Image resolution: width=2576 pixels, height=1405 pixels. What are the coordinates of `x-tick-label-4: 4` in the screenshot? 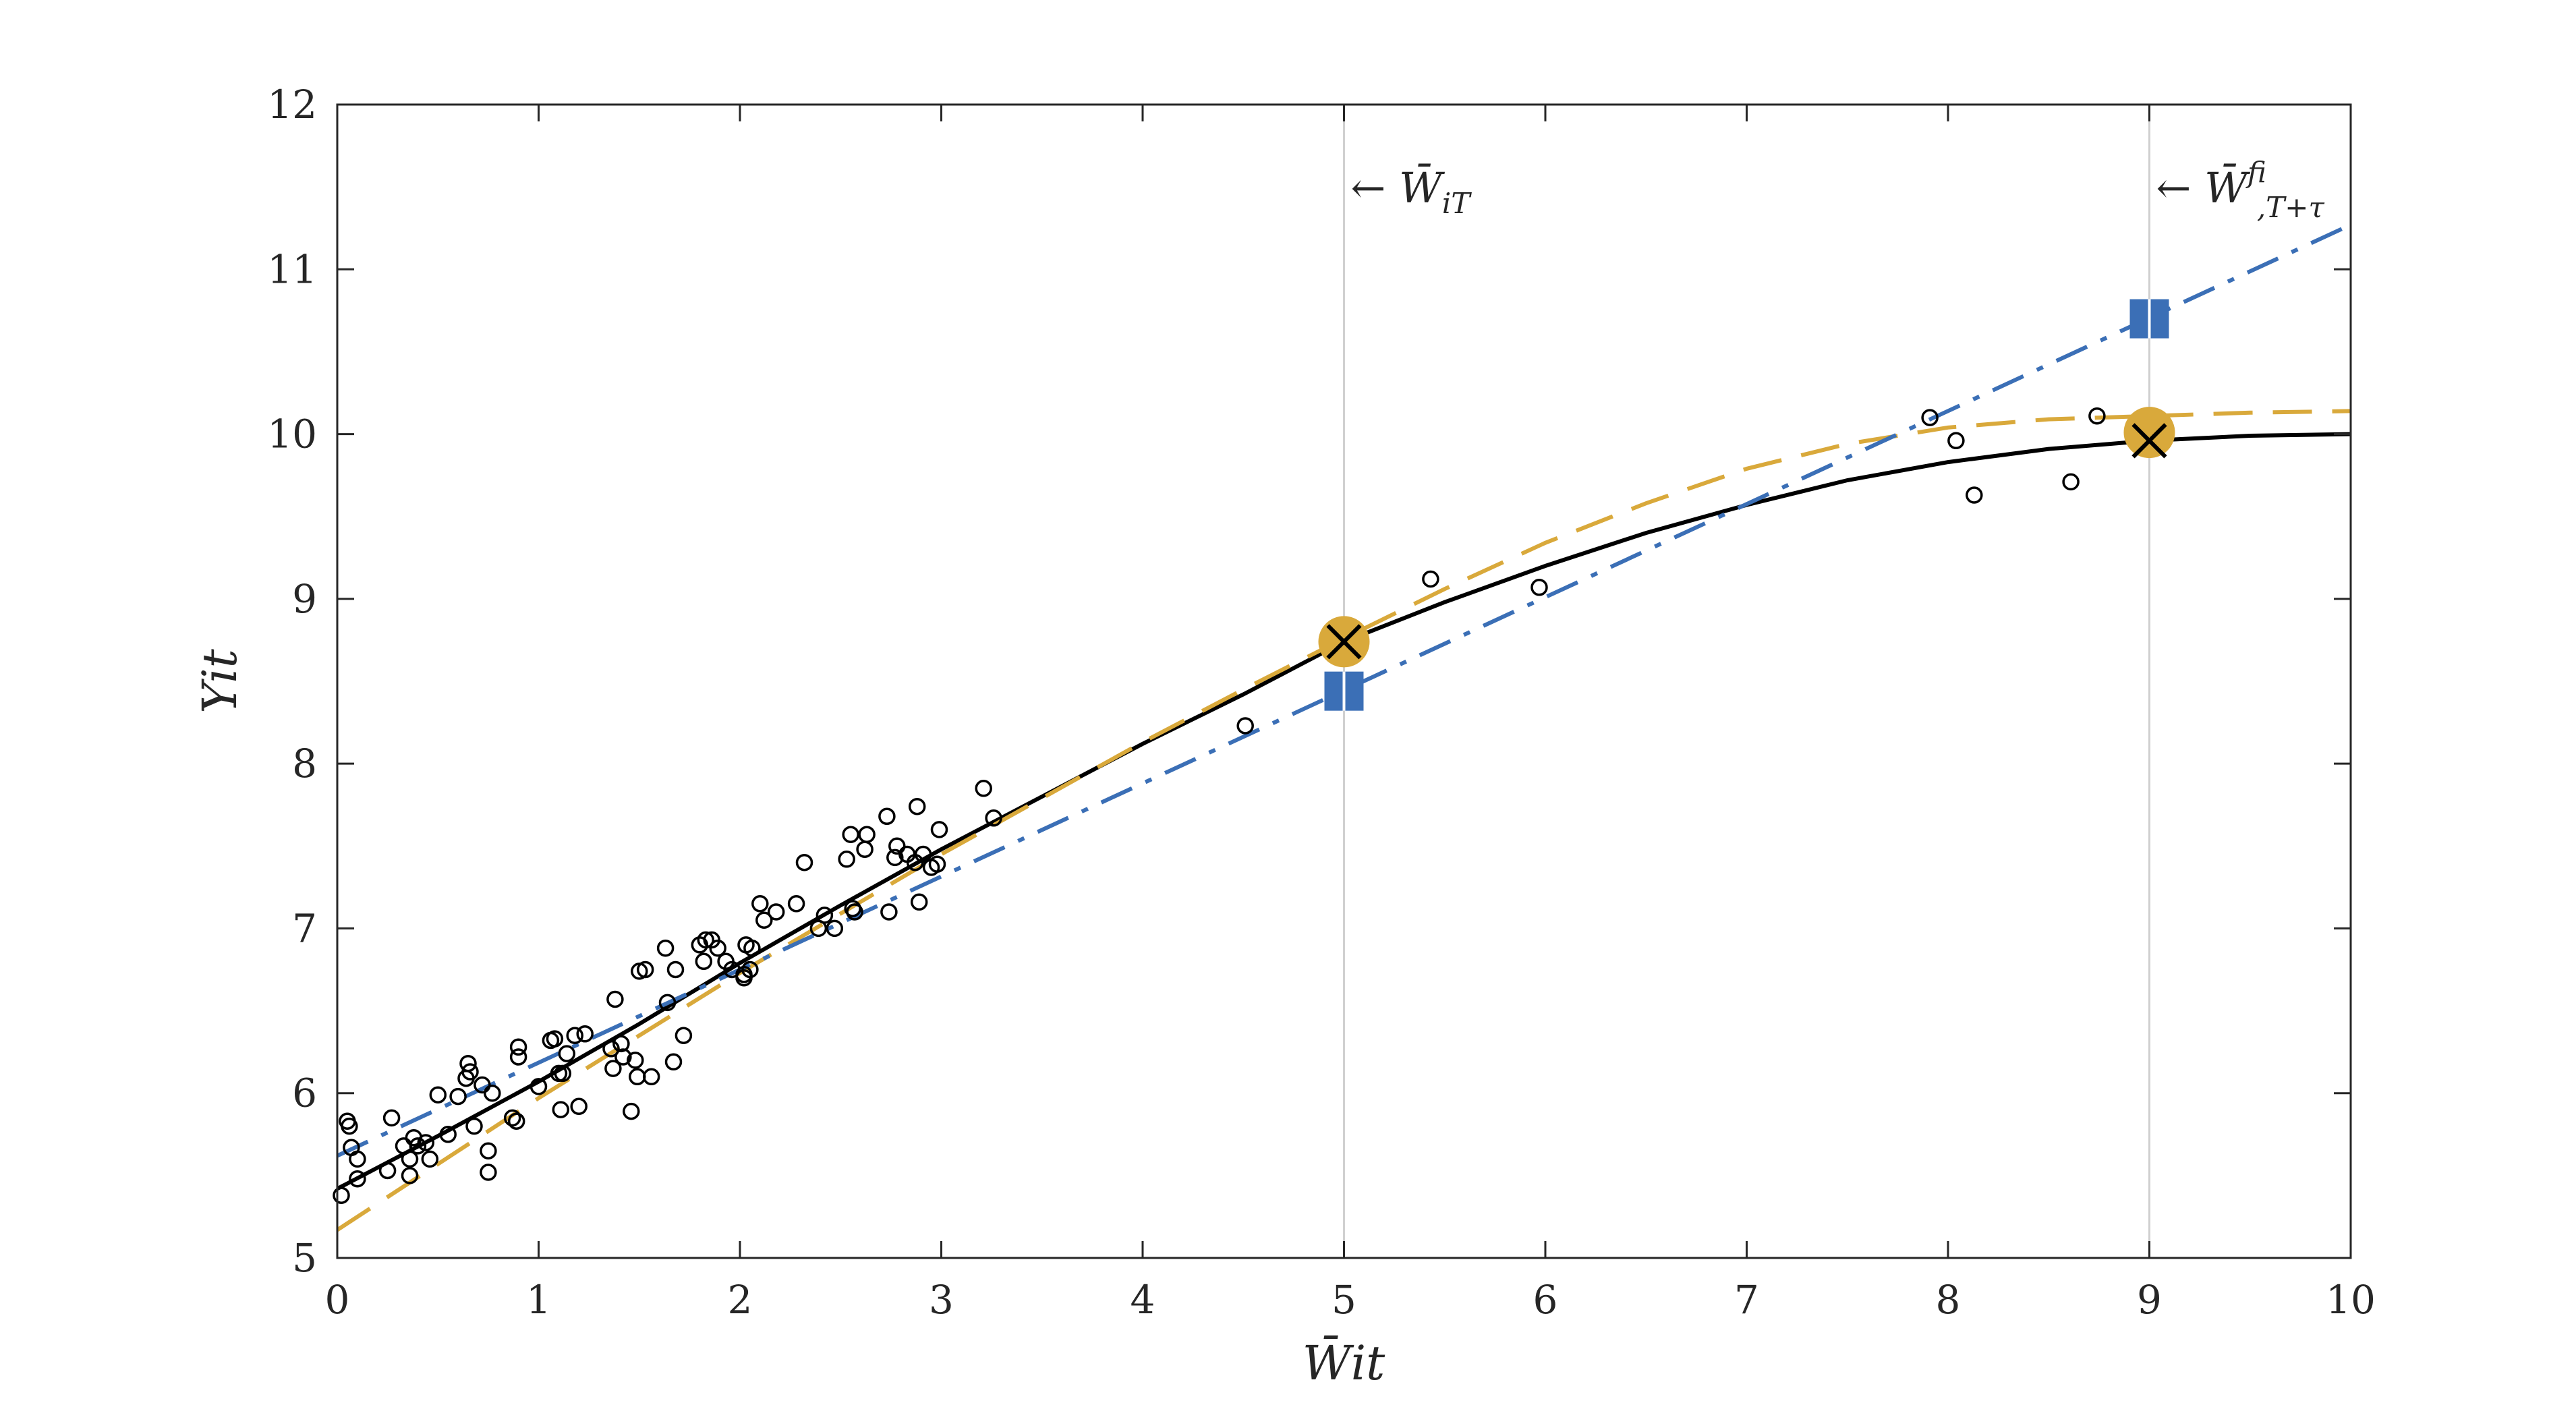 It's located at (1142, 1300).